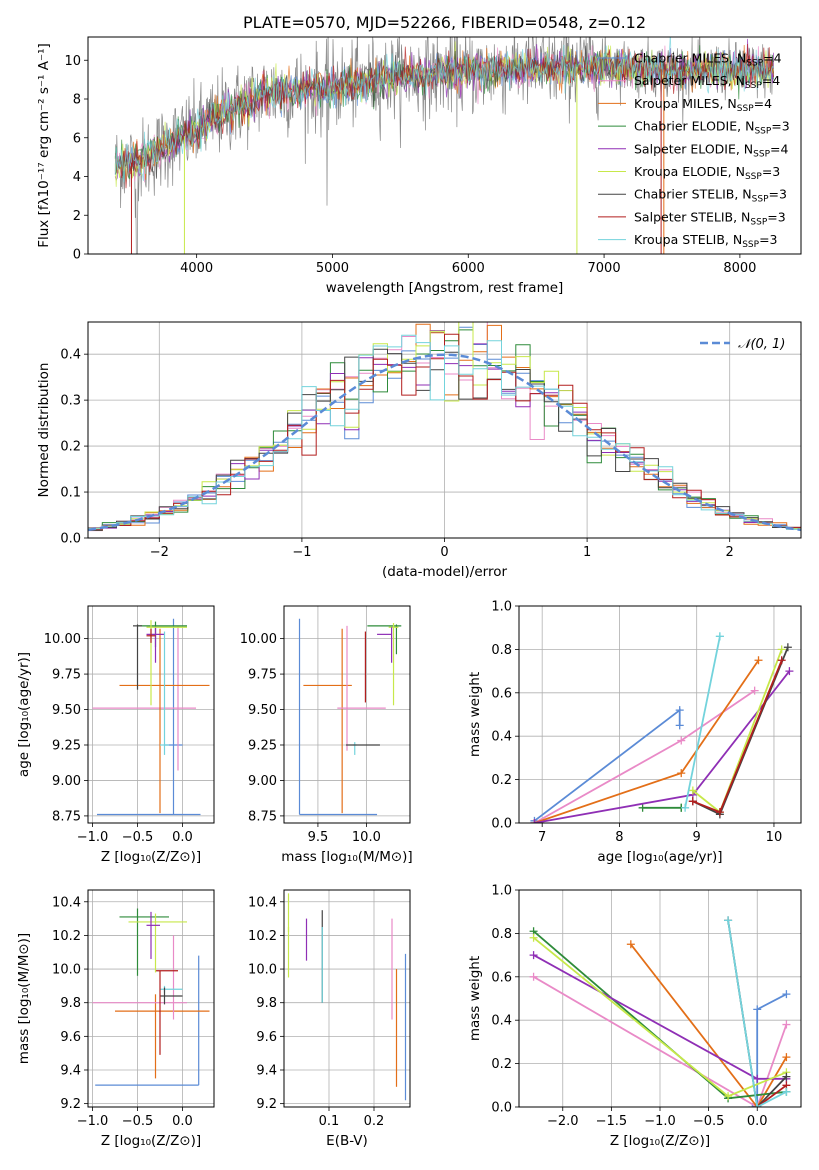 The width and height of the screenshot is (819, 1170). Describe the element at coordinates (612, 1121) in the screenshot. I see `x-tick-label: −1.5` at that location.